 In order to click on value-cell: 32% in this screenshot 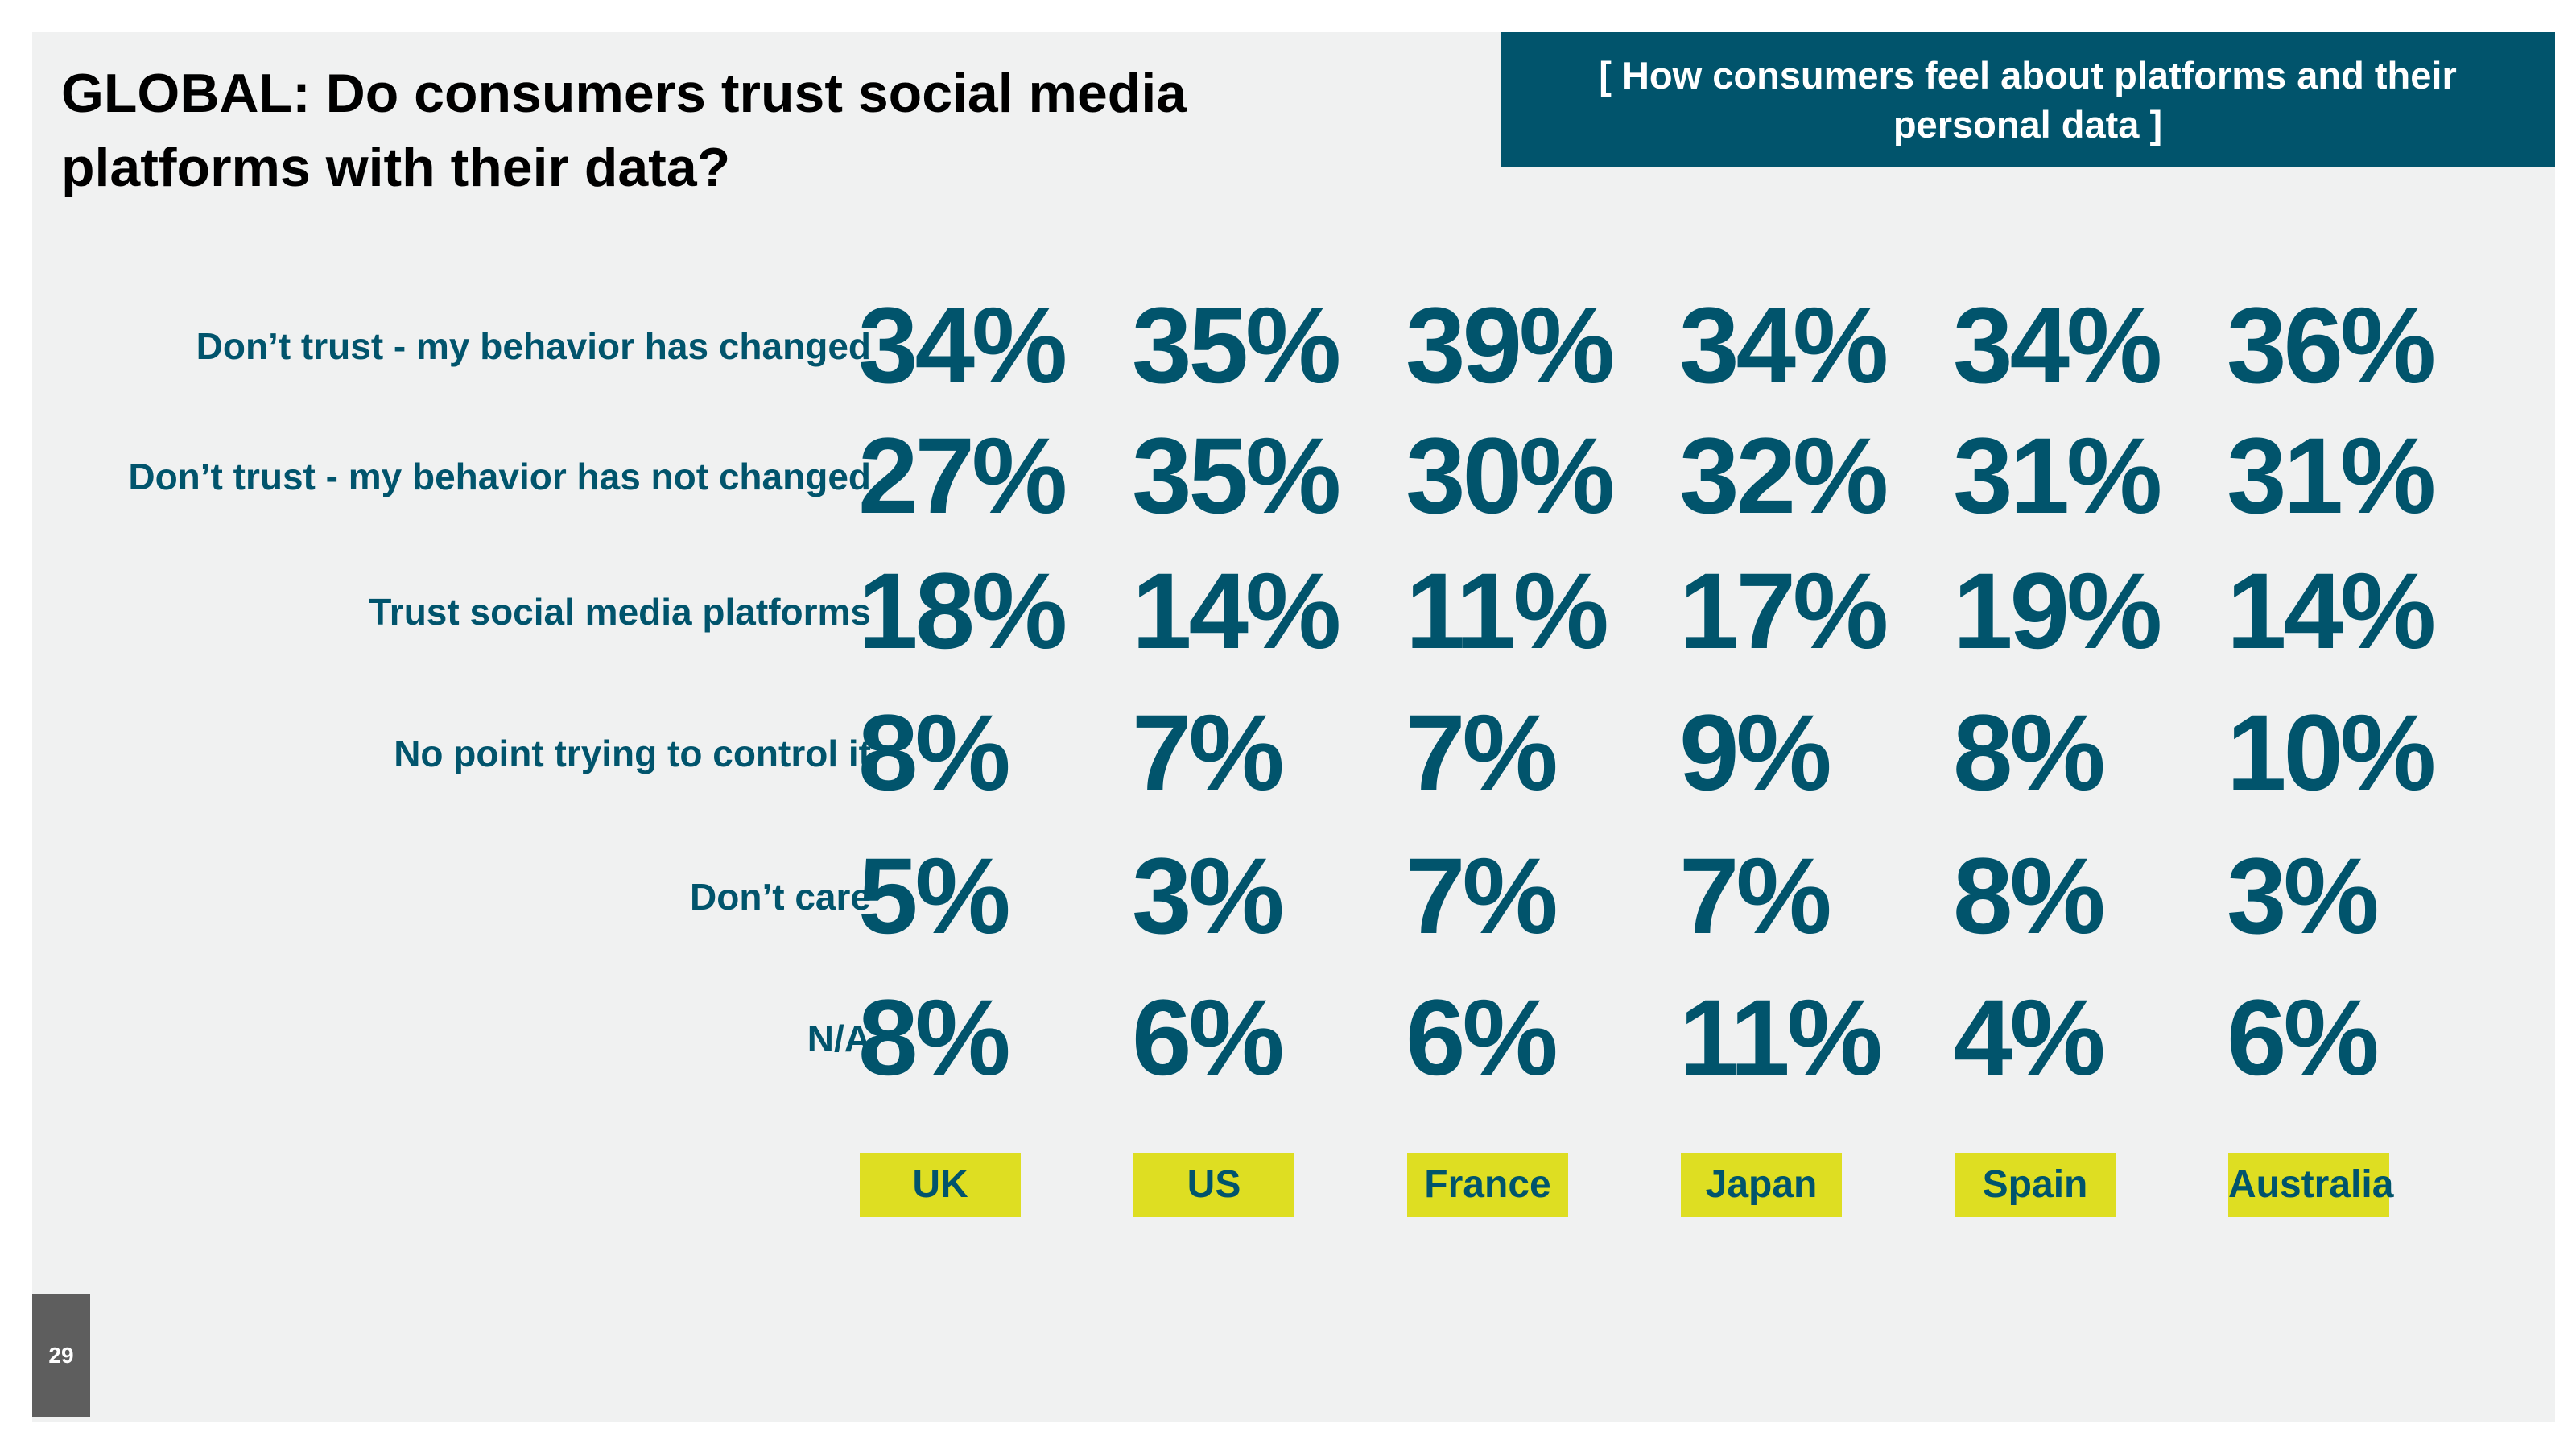, I will do `click(1784, 476)`.